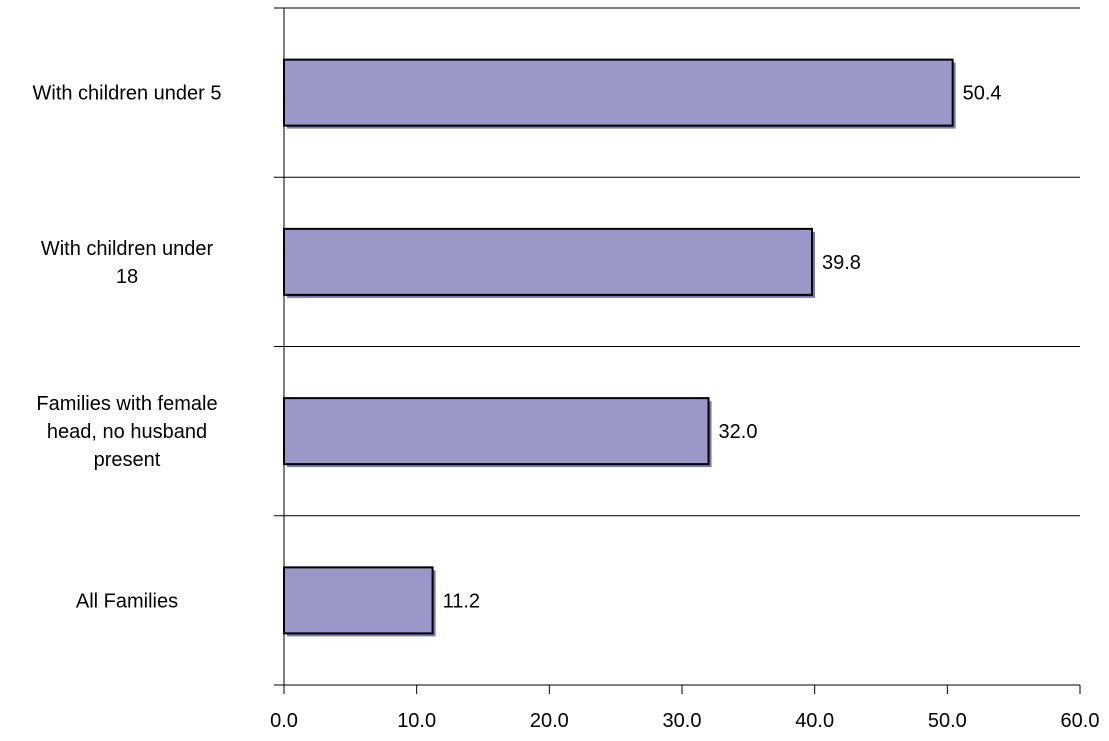 The image size is (1109, 741). Describe the element at coordinates (461, 601) in the screenshot. I see `bar-value-label: 11.2` at that location.